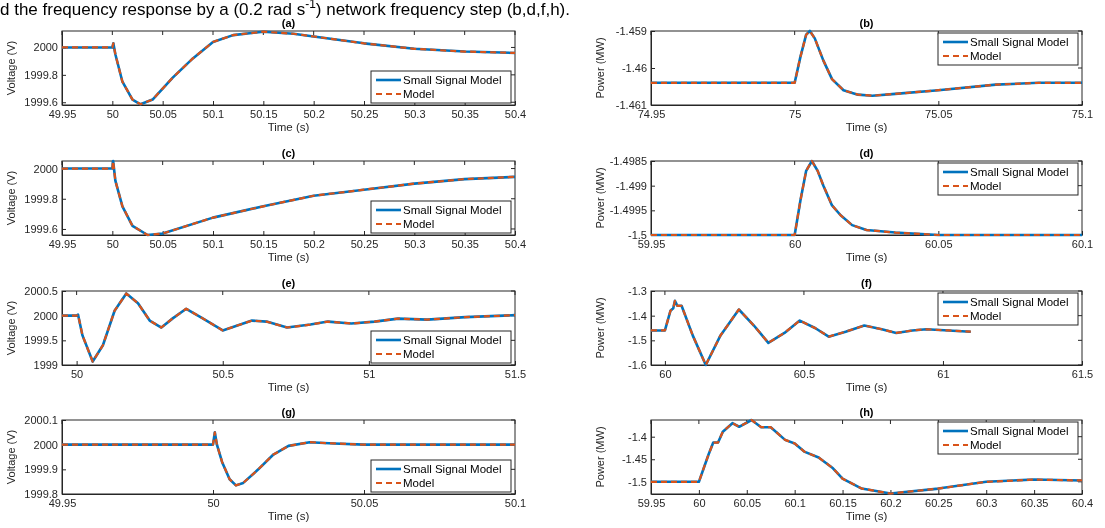  What do you see at coordinates (45, 365) in the screenshot?
I see `y-tick-label: 1999` at bounding box center [45, 365].